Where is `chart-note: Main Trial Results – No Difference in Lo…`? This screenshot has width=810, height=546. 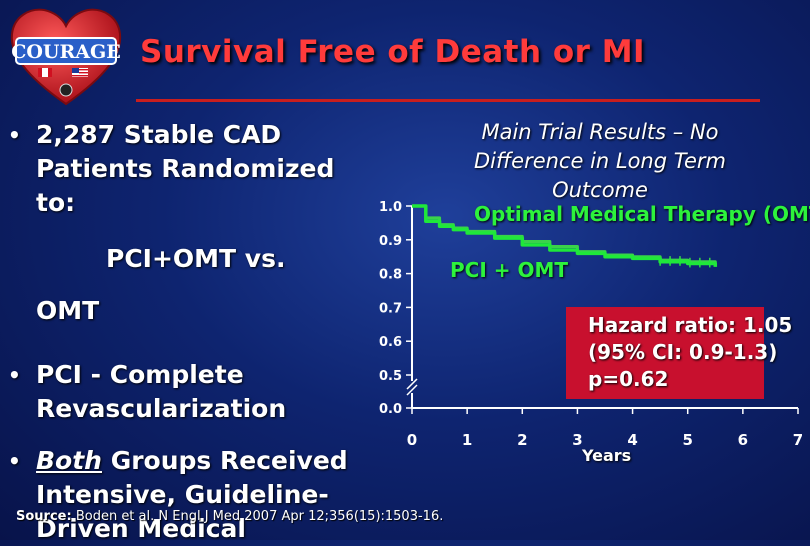 chart-note: Main Trial Results – No Difference in Lo… is located at coordinates (600, 161).